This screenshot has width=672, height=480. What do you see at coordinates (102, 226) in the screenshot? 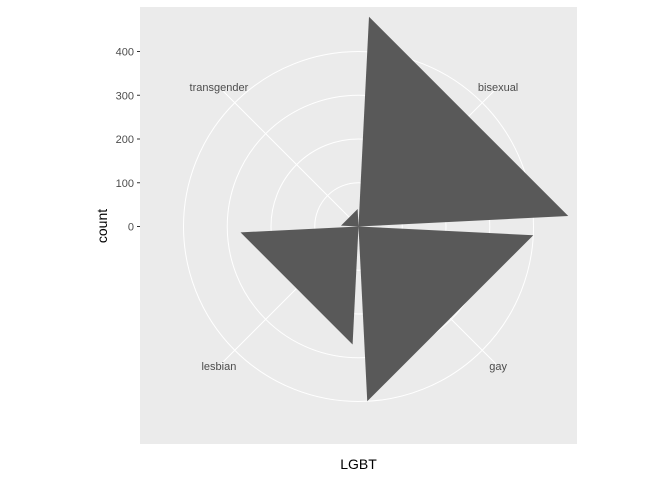
I see `y-axis-title: count` at bounding box center [102, 226].